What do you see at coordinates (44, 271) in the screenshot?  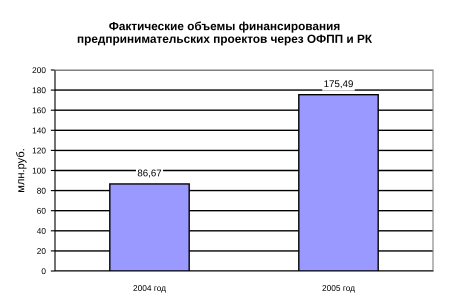 I see `y-tick-label: 0` at bounding box center [44, 271].